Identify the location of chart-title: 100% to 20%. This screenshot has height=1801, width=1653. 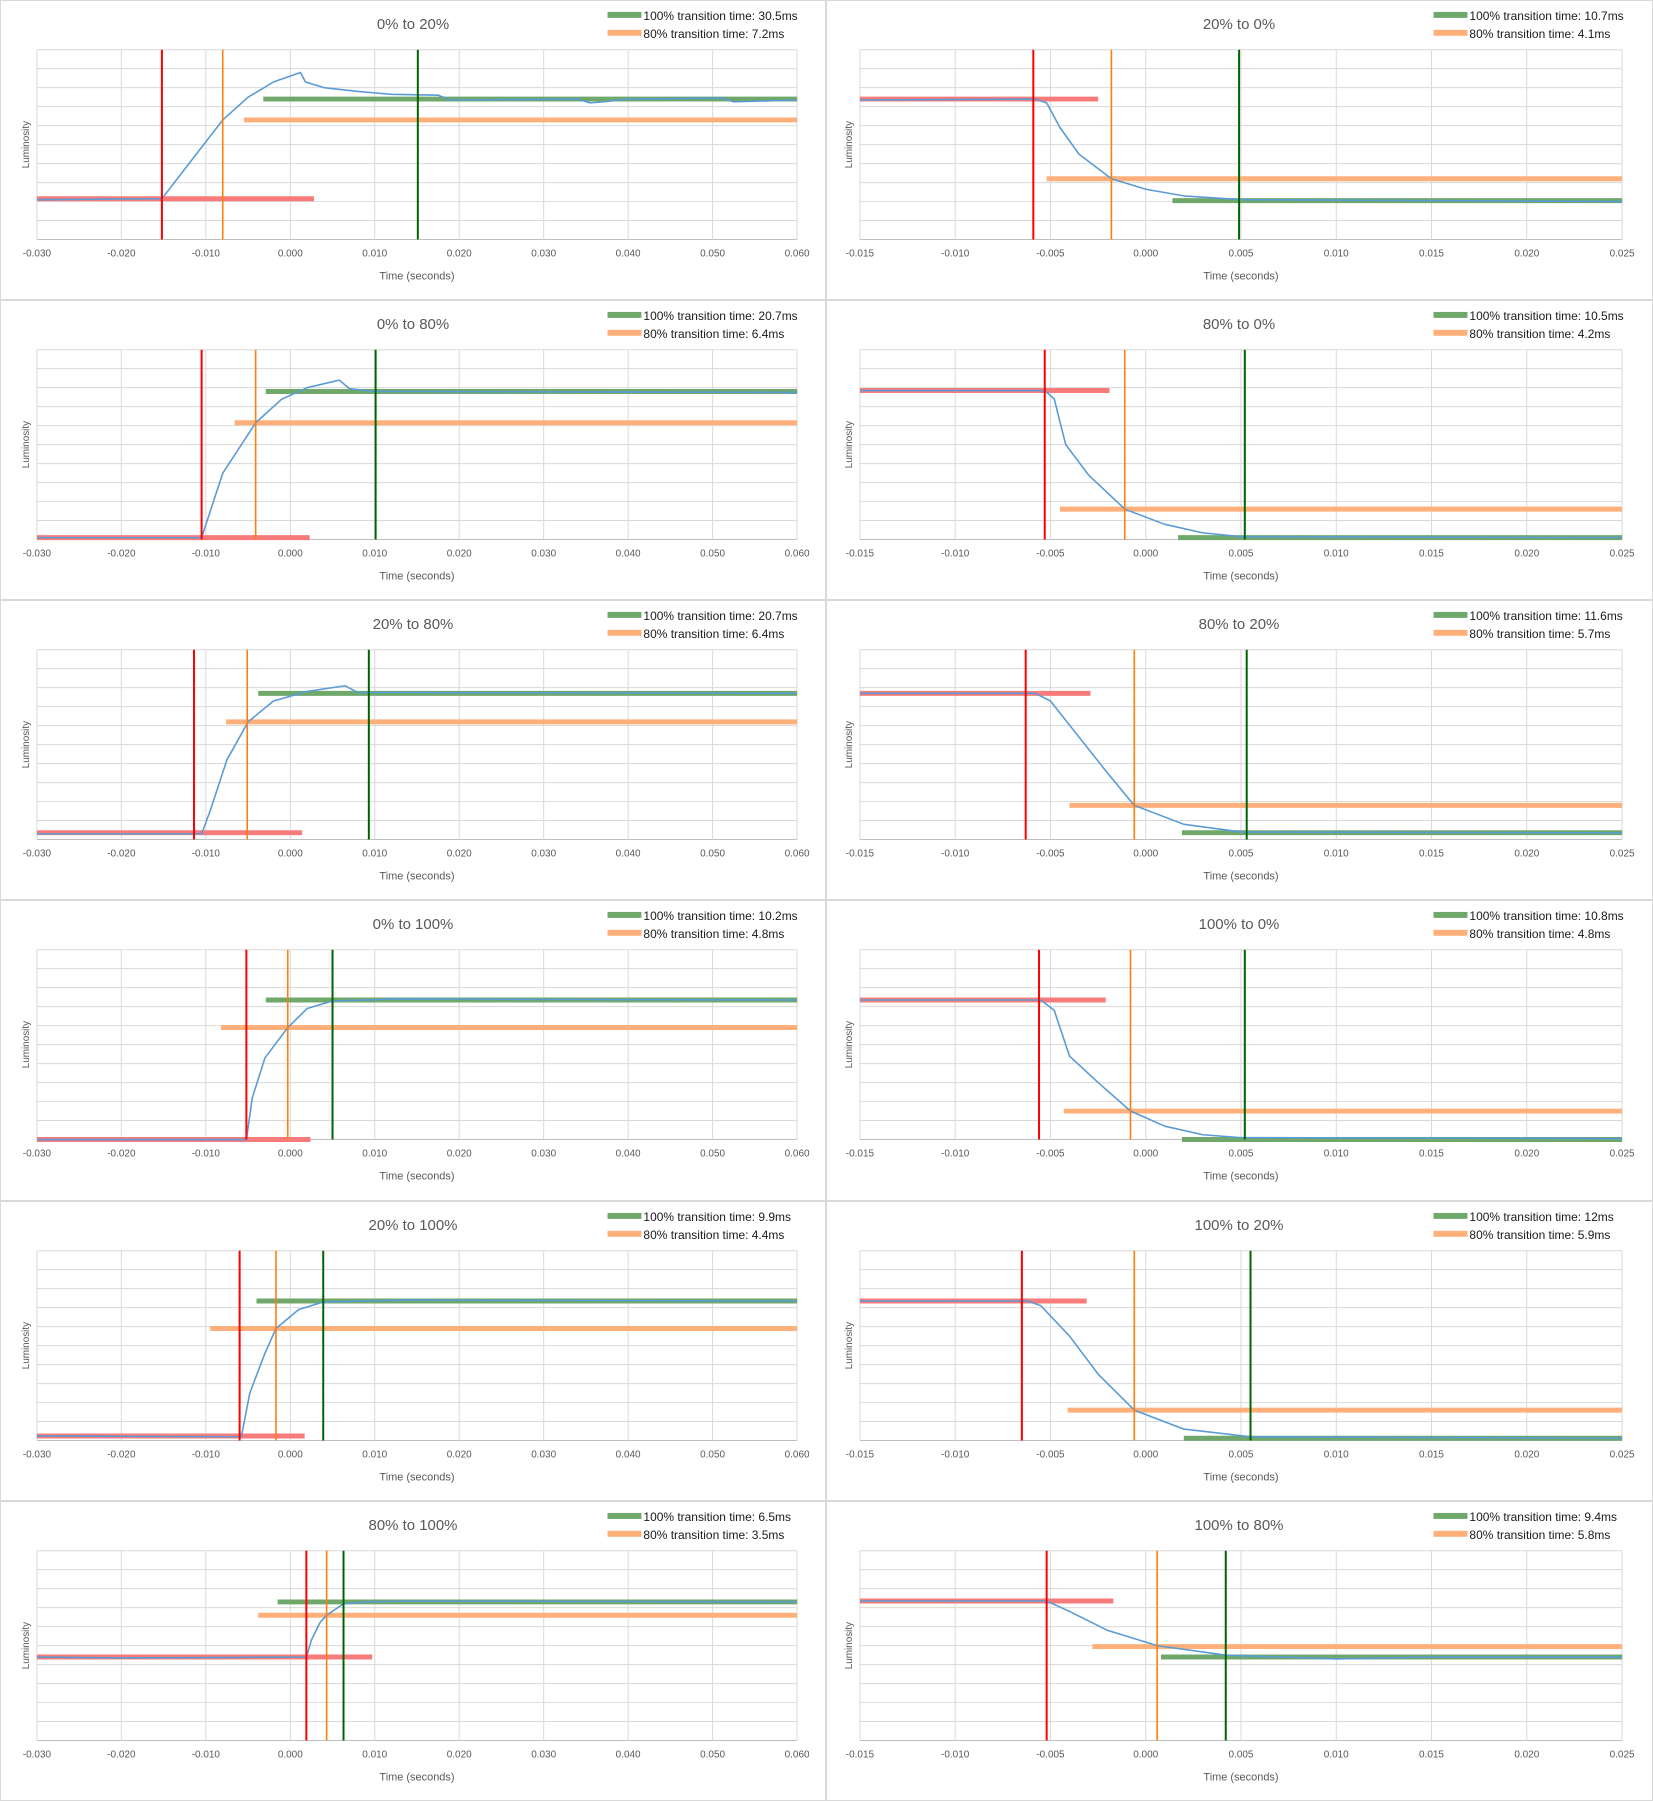
(1239, 1224).